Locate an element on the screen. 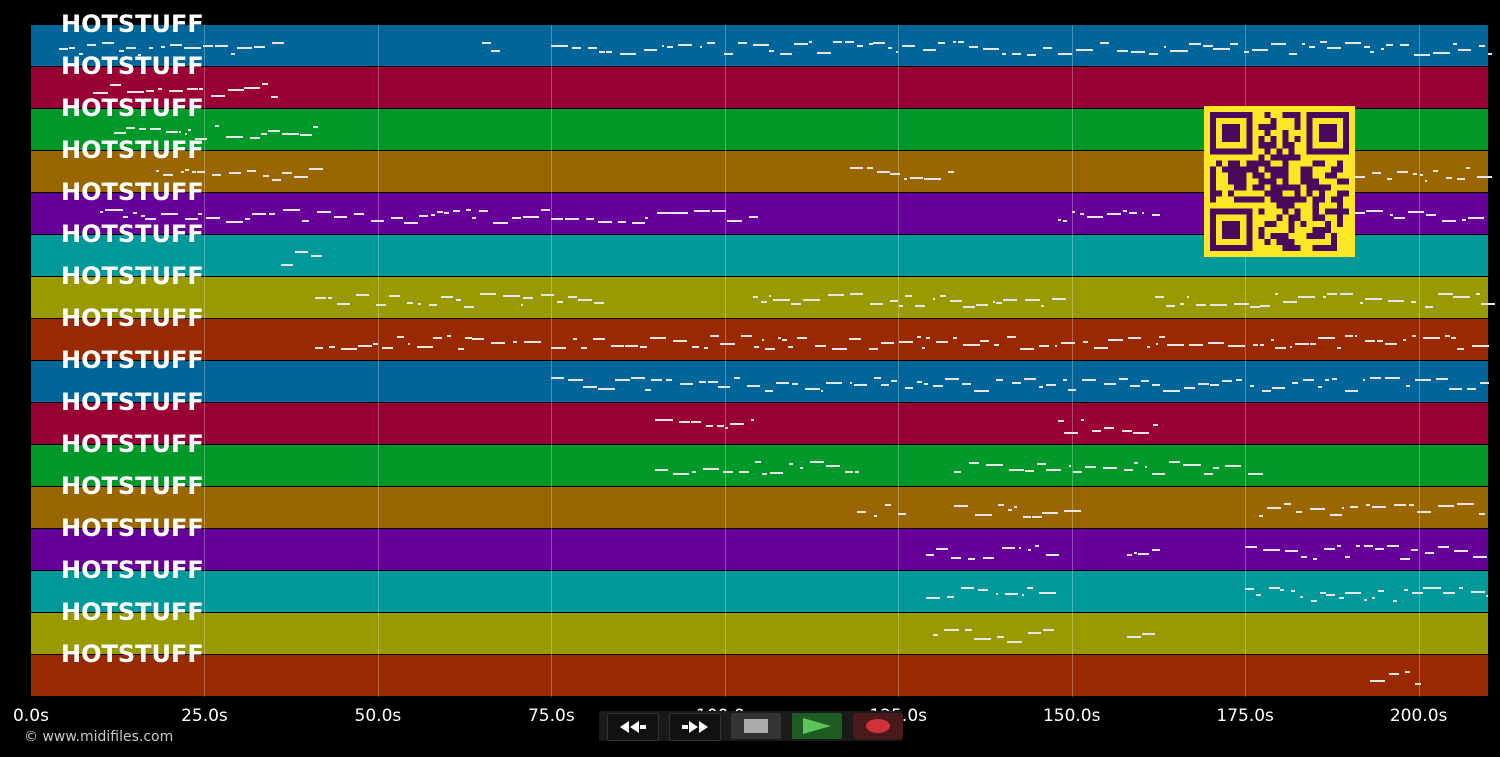 The image size is (1500, 757). time-tick-label: 25.0s is located at coordinates (204, 716).